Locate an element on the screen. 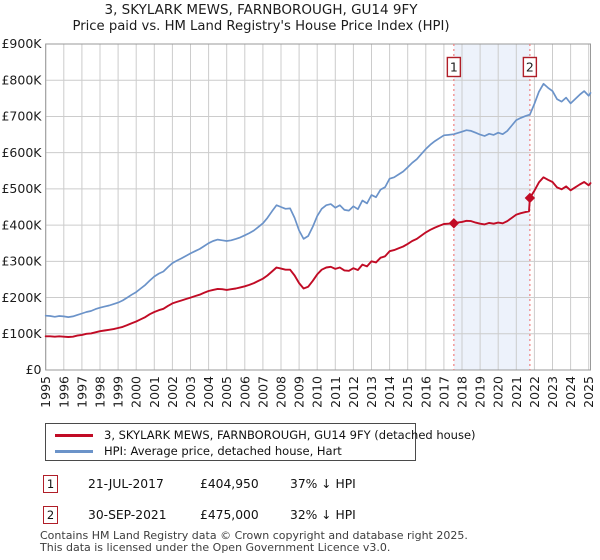 This screenshot has width=600, height=560. x-tick-label: 2021 is located at coordinates (516, 392).